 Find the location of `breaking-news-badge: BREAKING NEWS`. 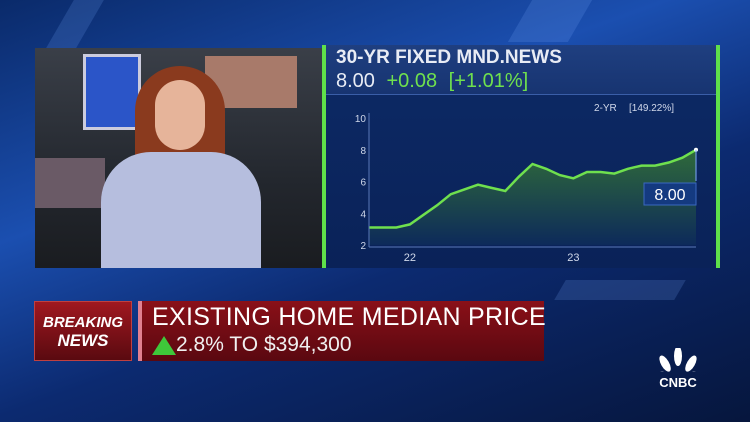

breaking-news-badge: BREAKING NEWS is located at coordinates (83, 331).